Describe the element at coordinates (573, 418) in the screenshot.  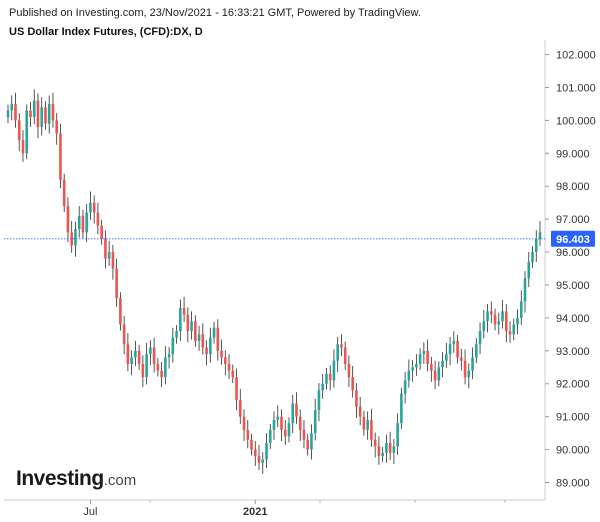
I see `y-tick-label: 91.000` at that location.